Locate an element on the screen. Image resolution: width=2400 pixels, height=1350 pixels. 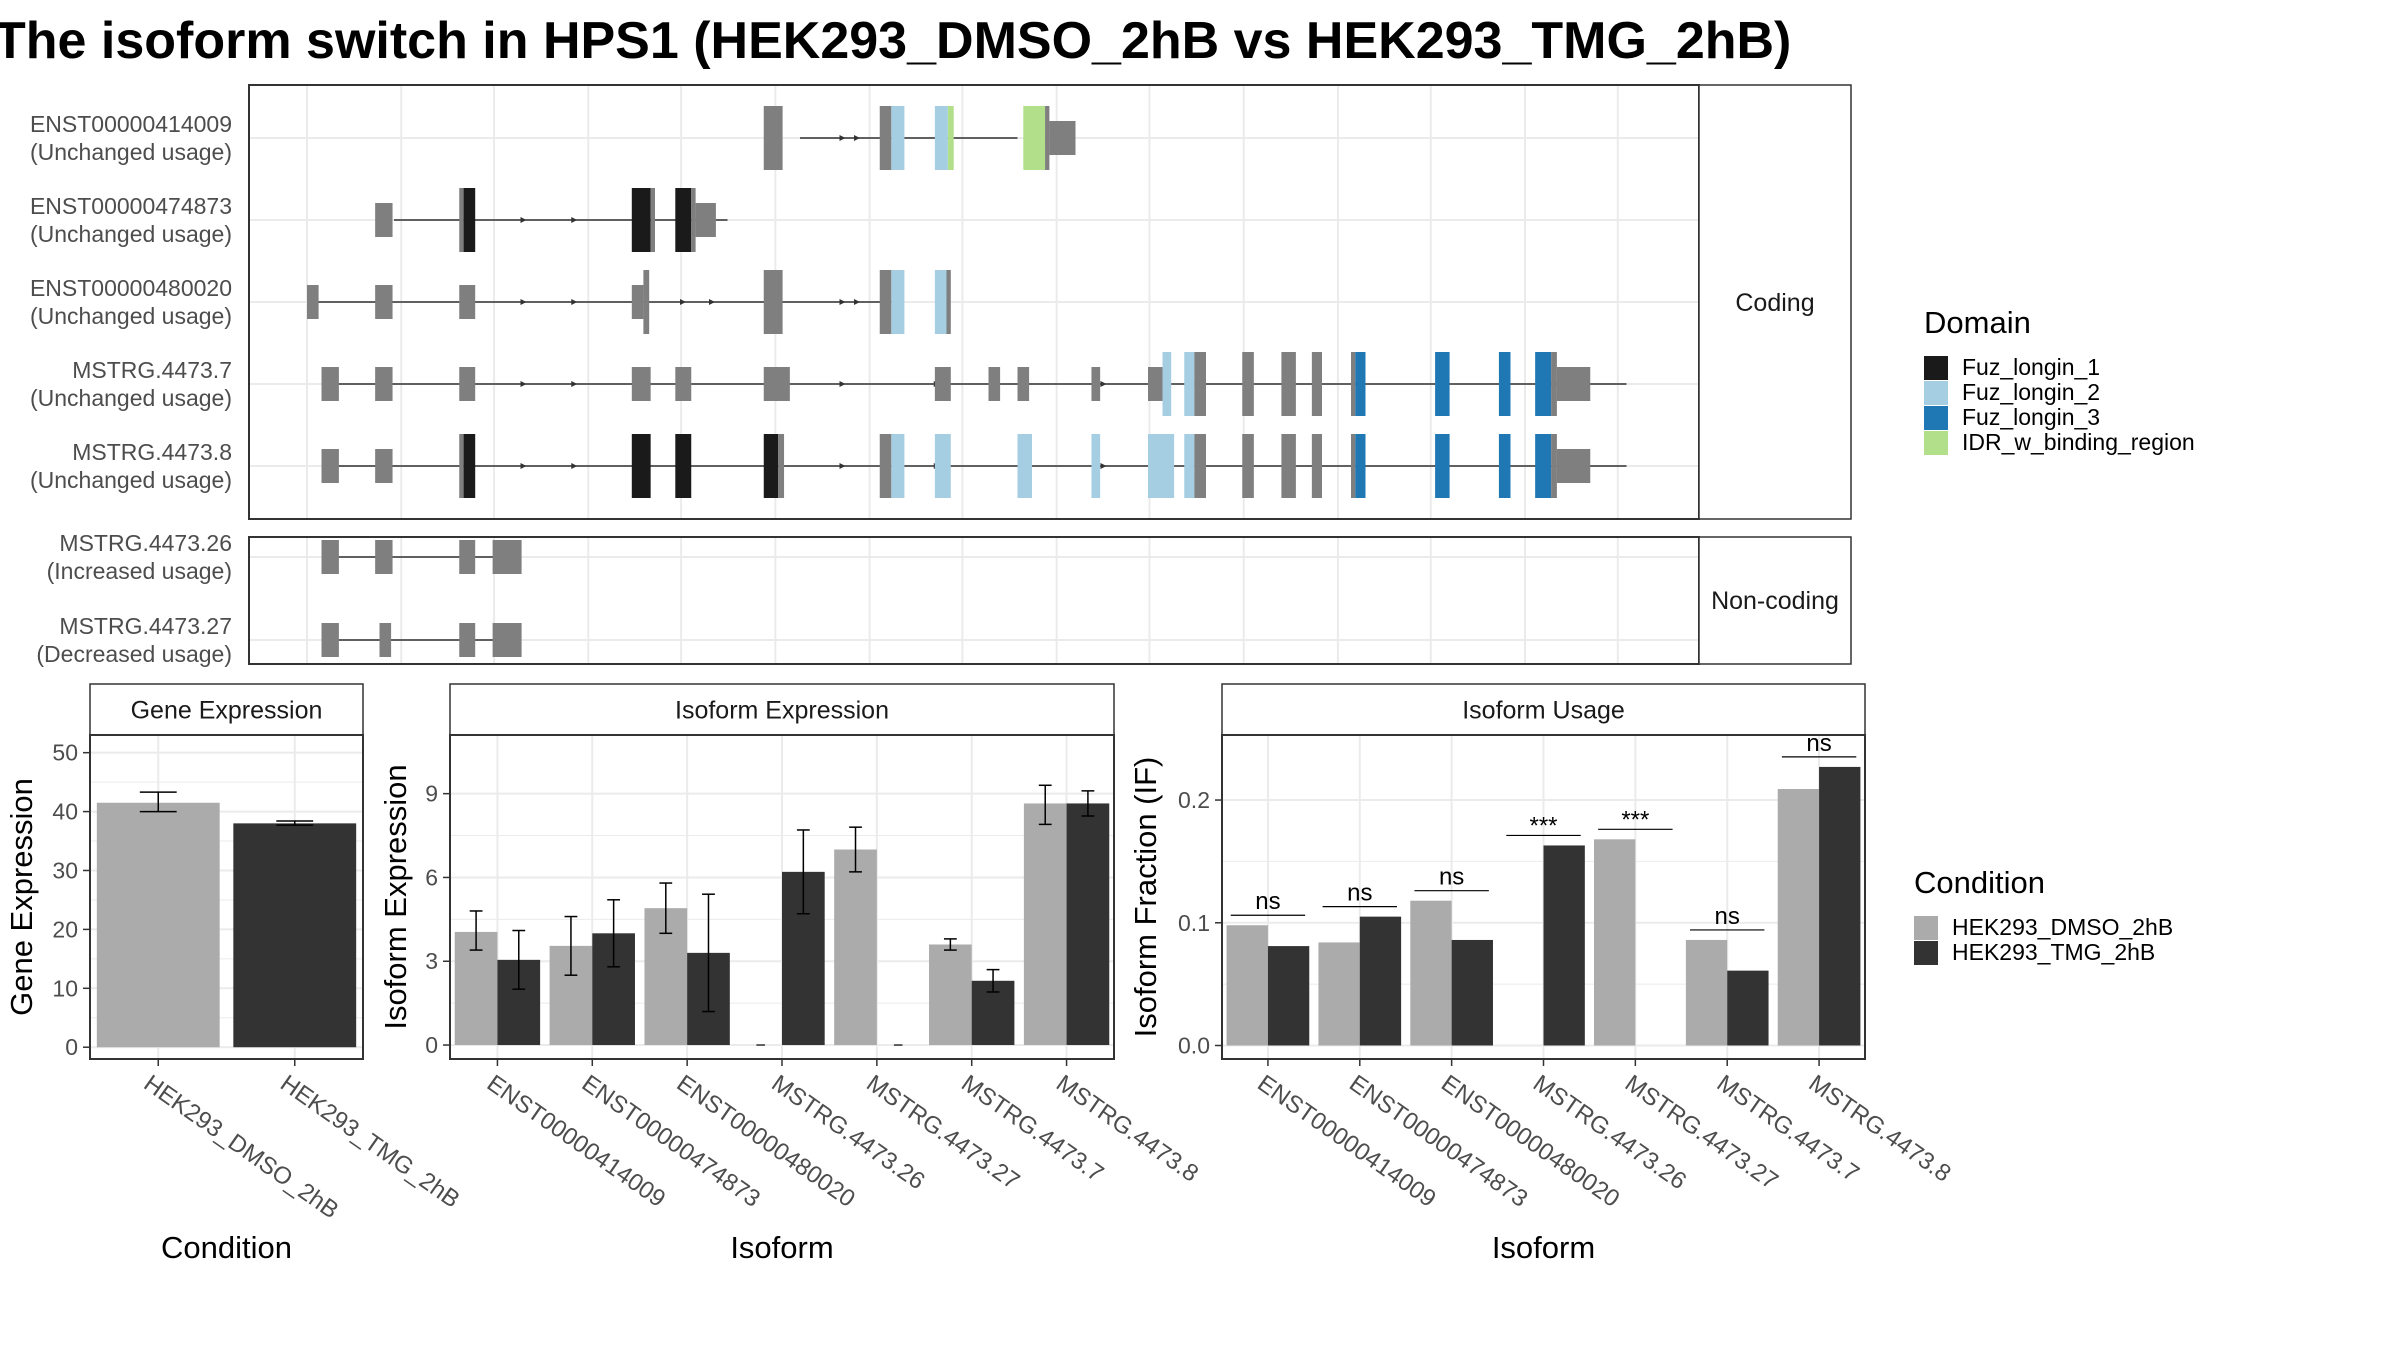
noncoding-panel-background is located at coordinates (974, 600).